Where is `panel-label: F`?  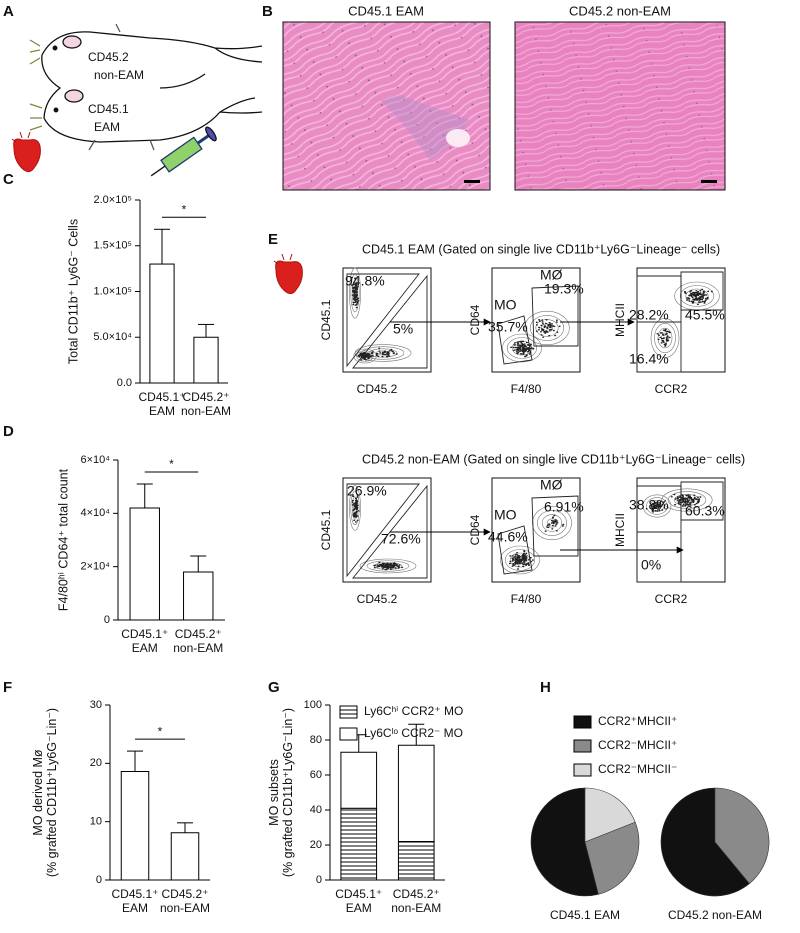
panel-label: F is located at coordinates (7, 687).